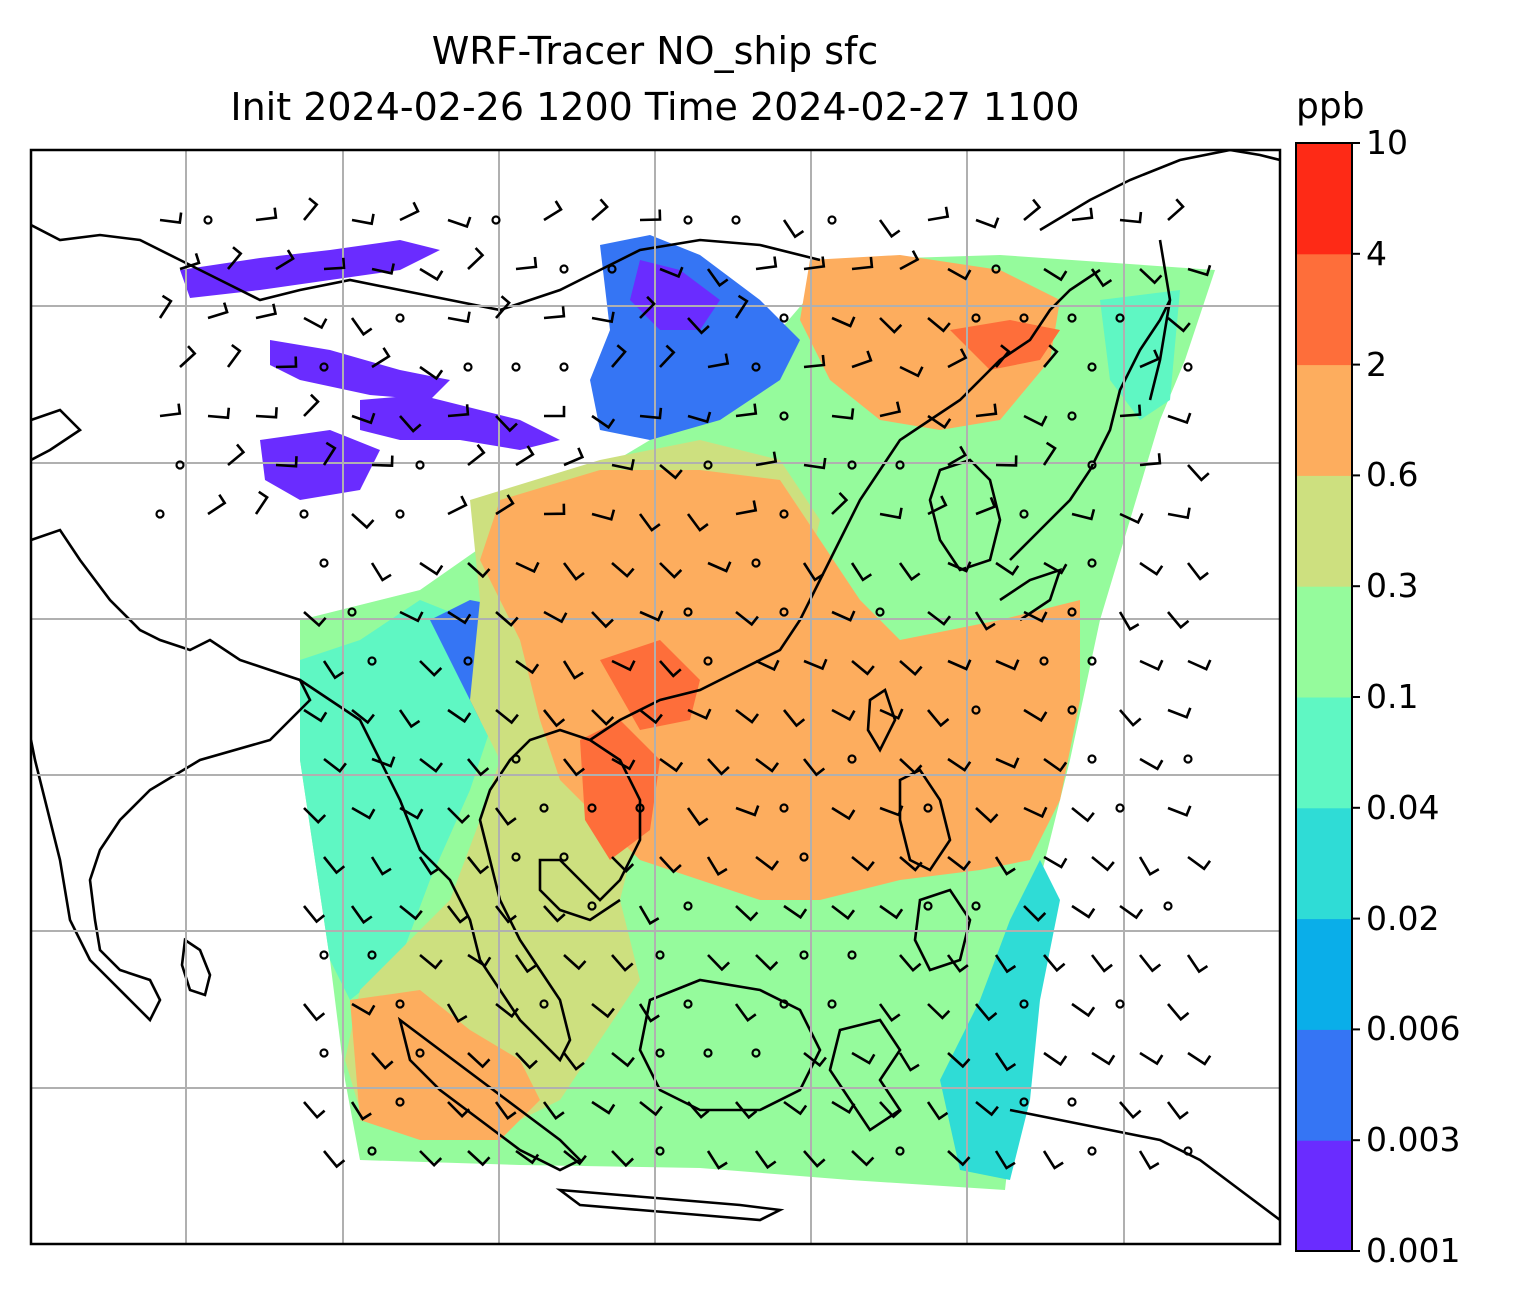 The height and width of the screenshot is (1306, 1528). I want to click on coastline-india, so click(171, 775).